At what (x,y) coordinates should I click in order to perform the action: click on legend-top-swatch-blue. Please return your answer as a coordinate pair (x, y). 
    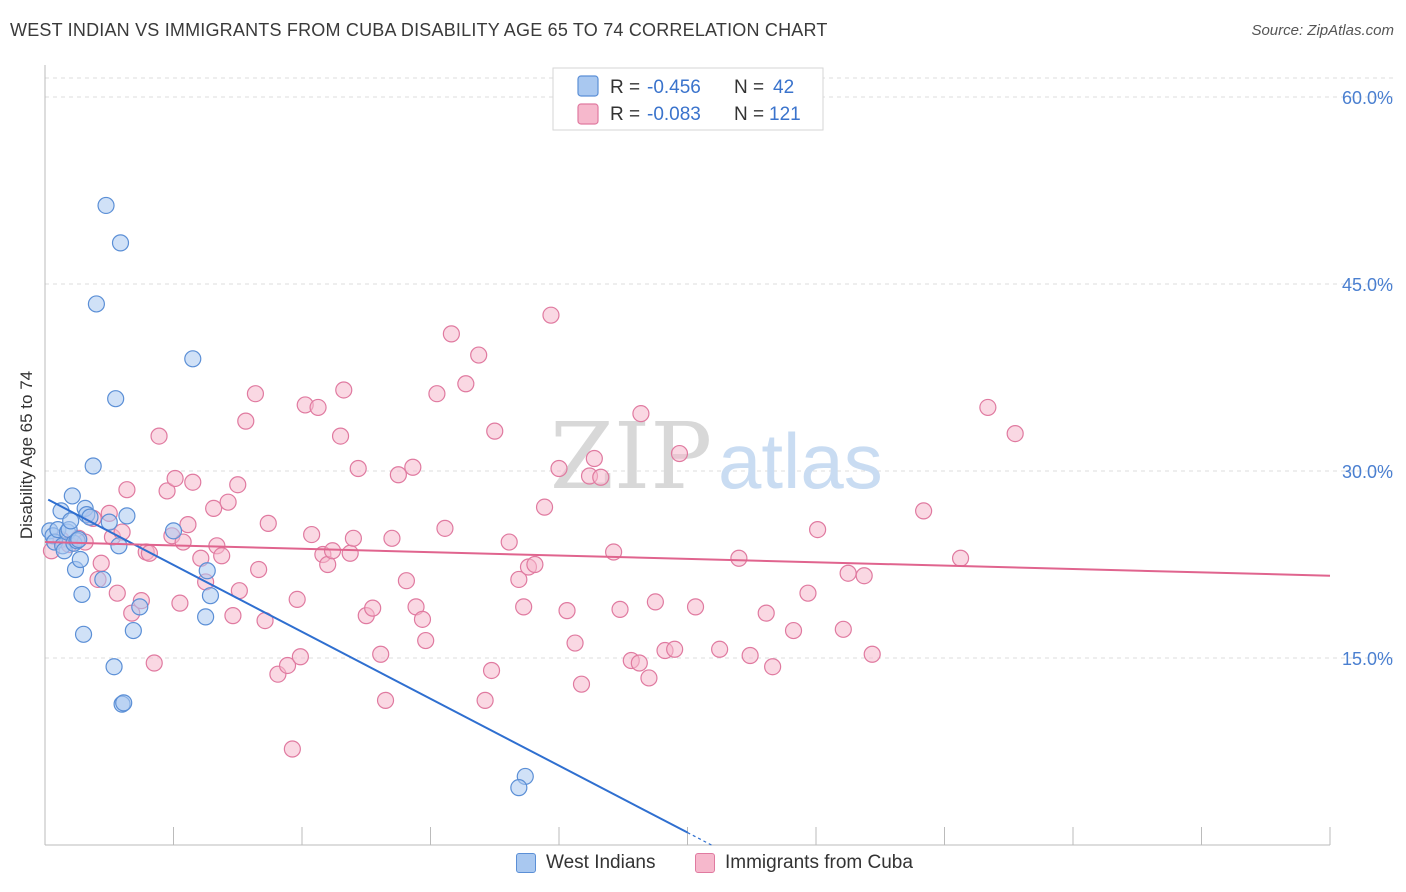
    Looking at the image, I should click on (588, 86).